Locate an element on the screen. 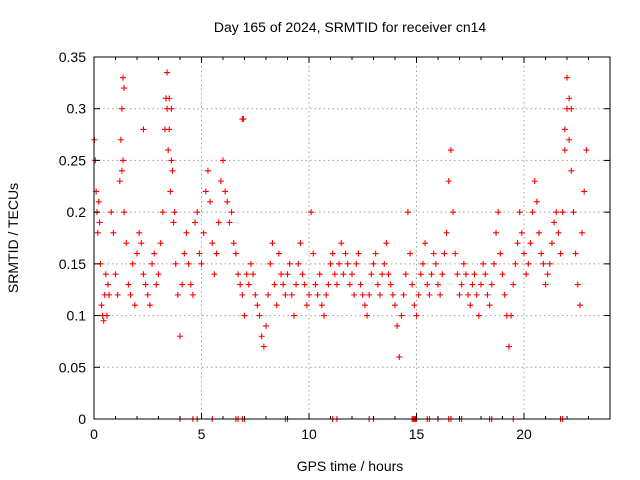  x-axis-label: GPS time / hours is located at coordinates (350, 466).